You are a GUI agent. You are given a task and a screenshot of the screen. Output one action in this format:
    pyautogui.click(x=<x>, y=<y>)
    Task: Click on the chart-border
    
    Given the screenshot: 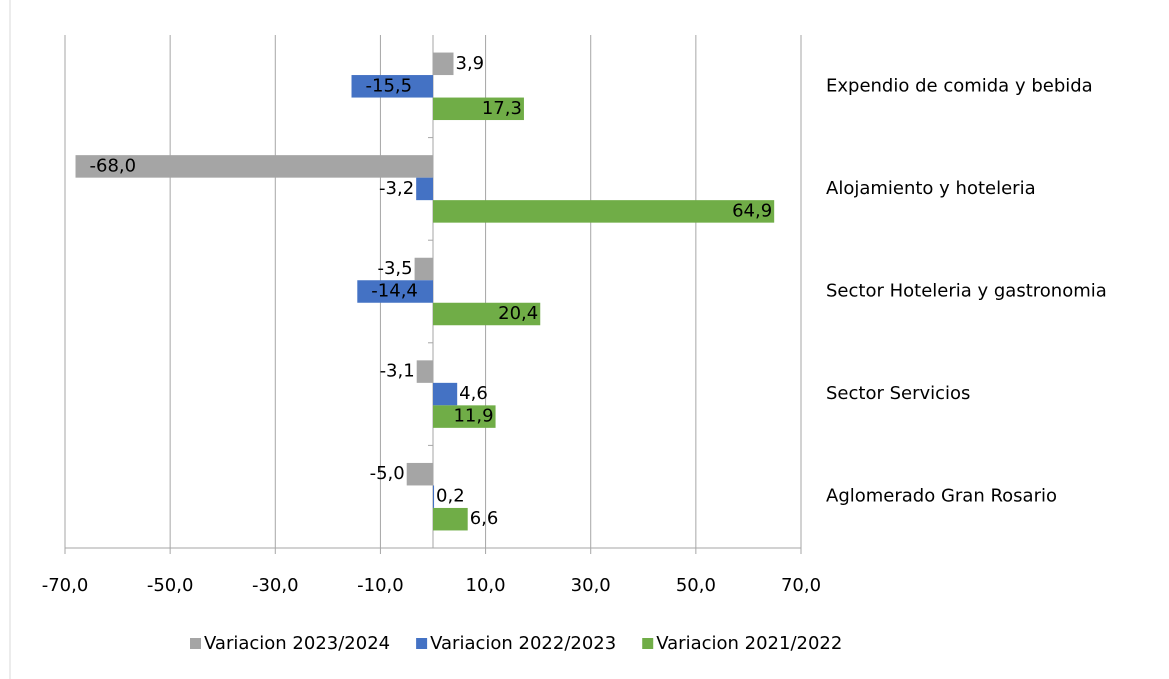 What is the action you would take?
    pyautogui.click(x=10, y=339)
    